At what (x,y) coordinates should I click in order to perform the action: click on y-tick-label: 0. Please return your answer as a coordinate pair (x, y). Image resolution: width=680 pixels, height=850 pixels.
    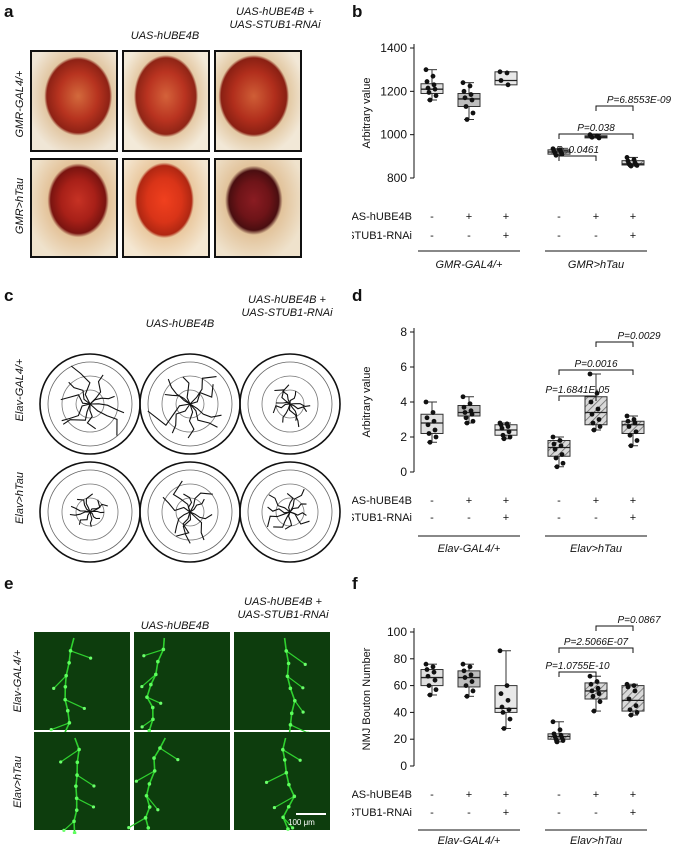
    Looking at the image, I should click on (403, 766).